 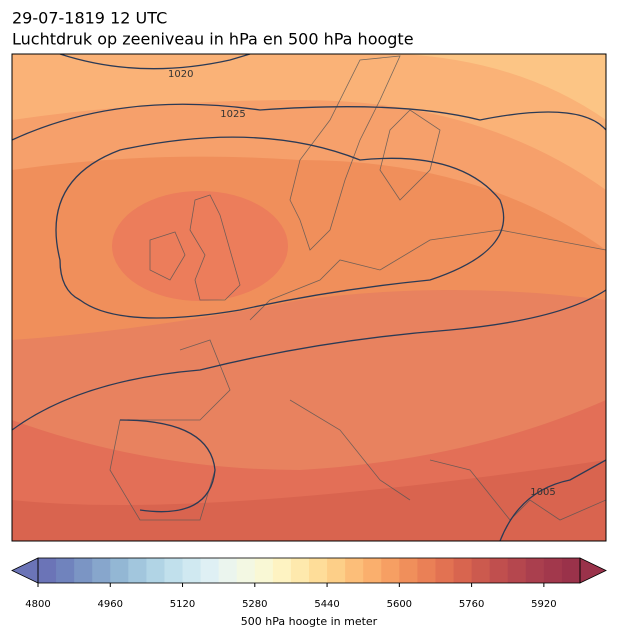 I want to click on colorbar-tick-label: 4960, so click(x=110, y=604).